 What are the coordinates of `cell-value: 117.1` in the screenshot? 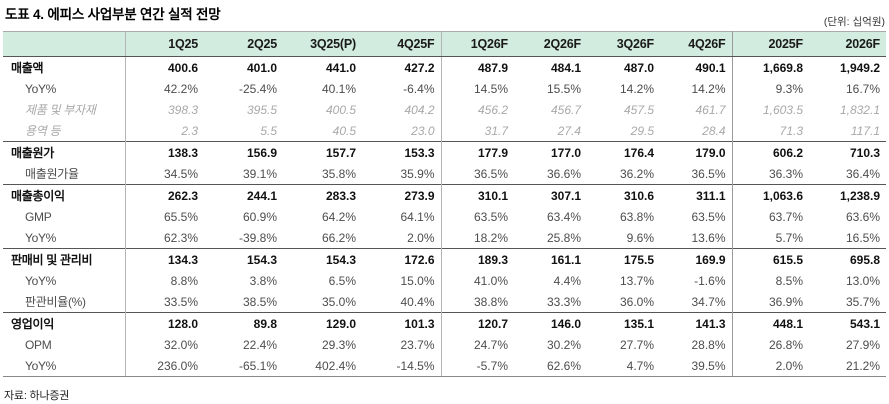 It's located at (865, 130).